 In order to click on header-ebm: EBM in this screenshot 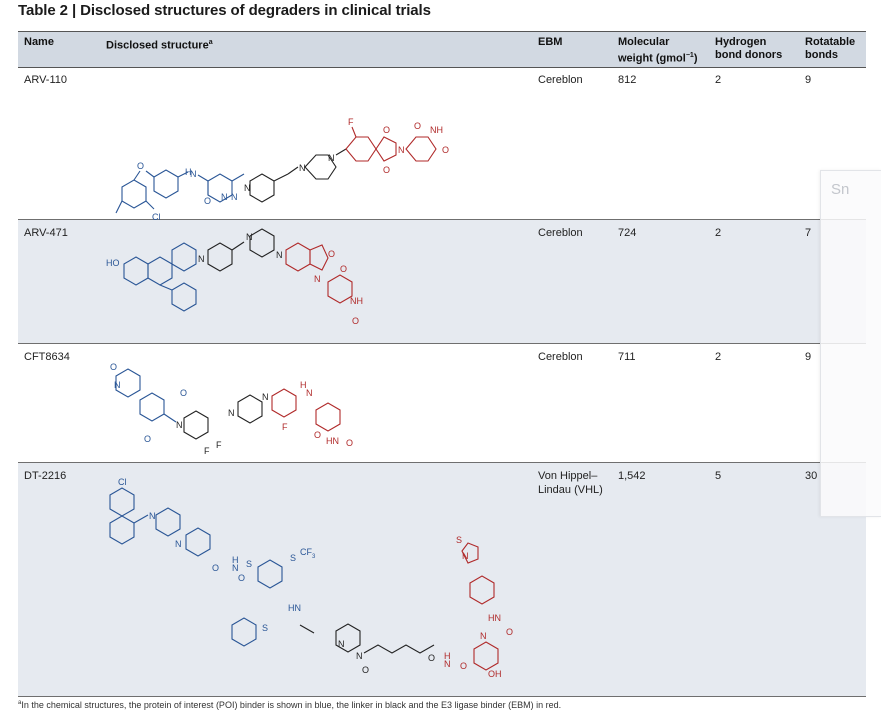, I will do `click(550, 42)`.